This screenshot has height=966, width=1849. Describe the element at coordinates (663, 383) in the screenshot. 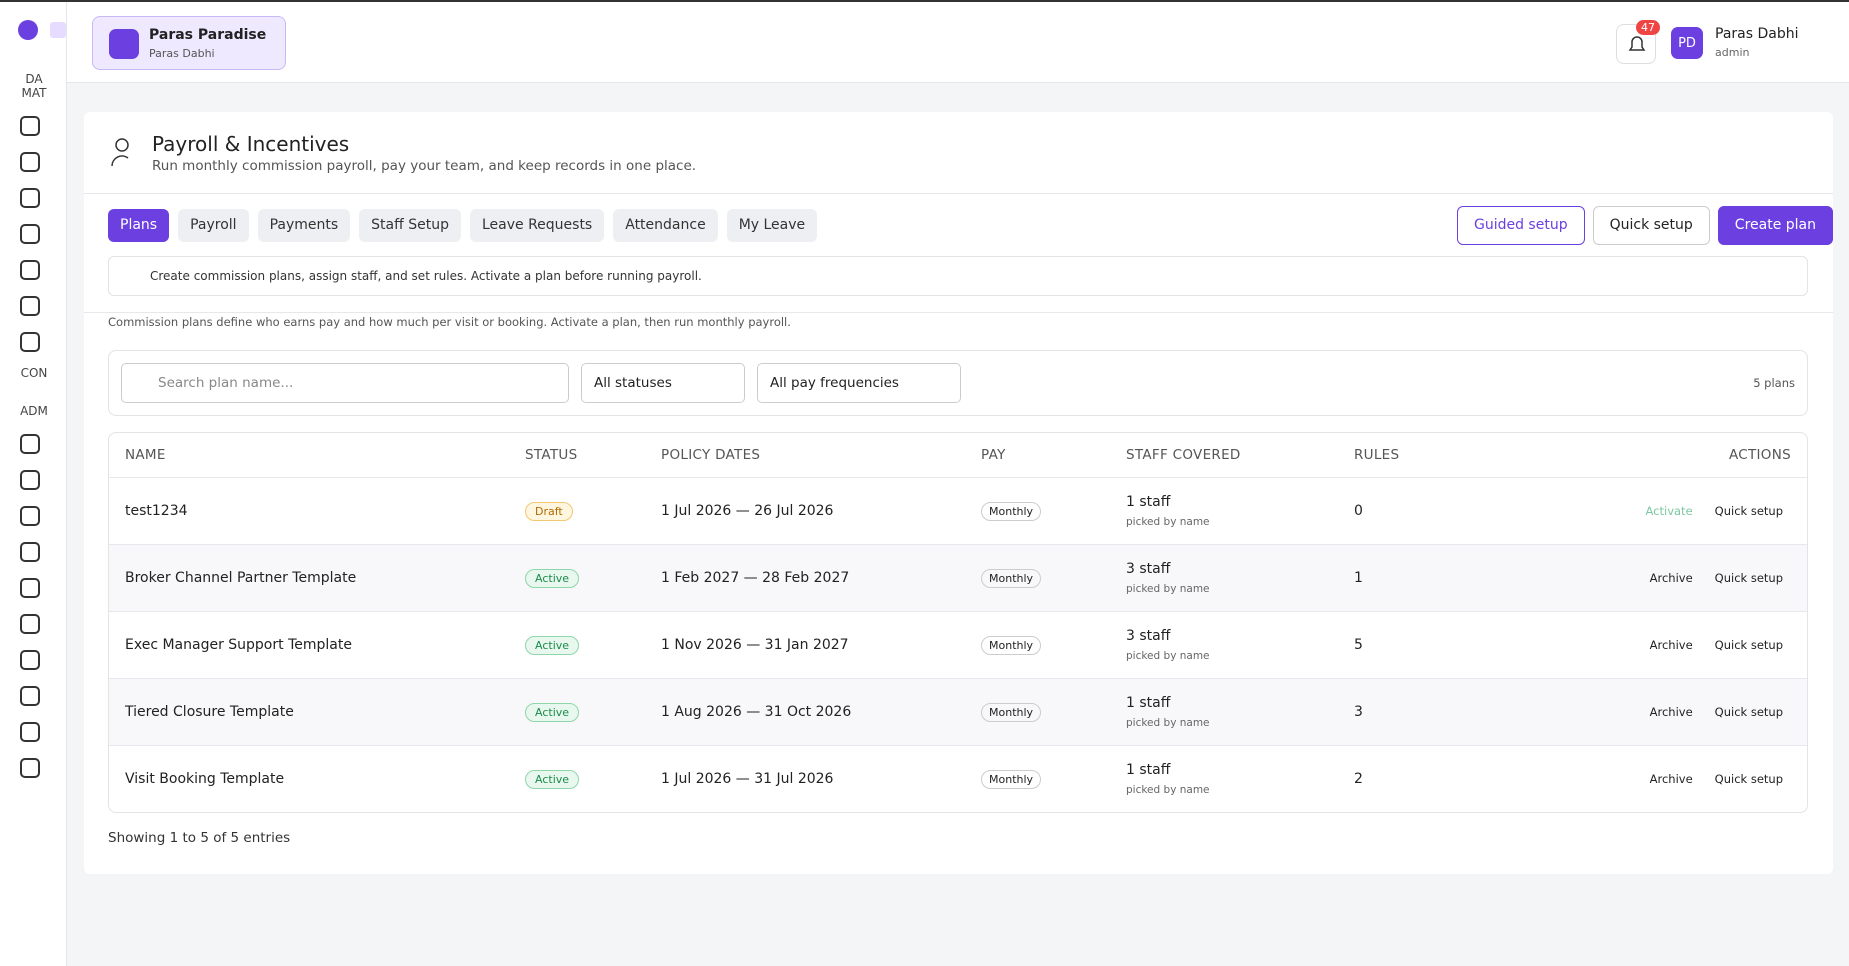

I see `status-filter: All statuses` at that location.